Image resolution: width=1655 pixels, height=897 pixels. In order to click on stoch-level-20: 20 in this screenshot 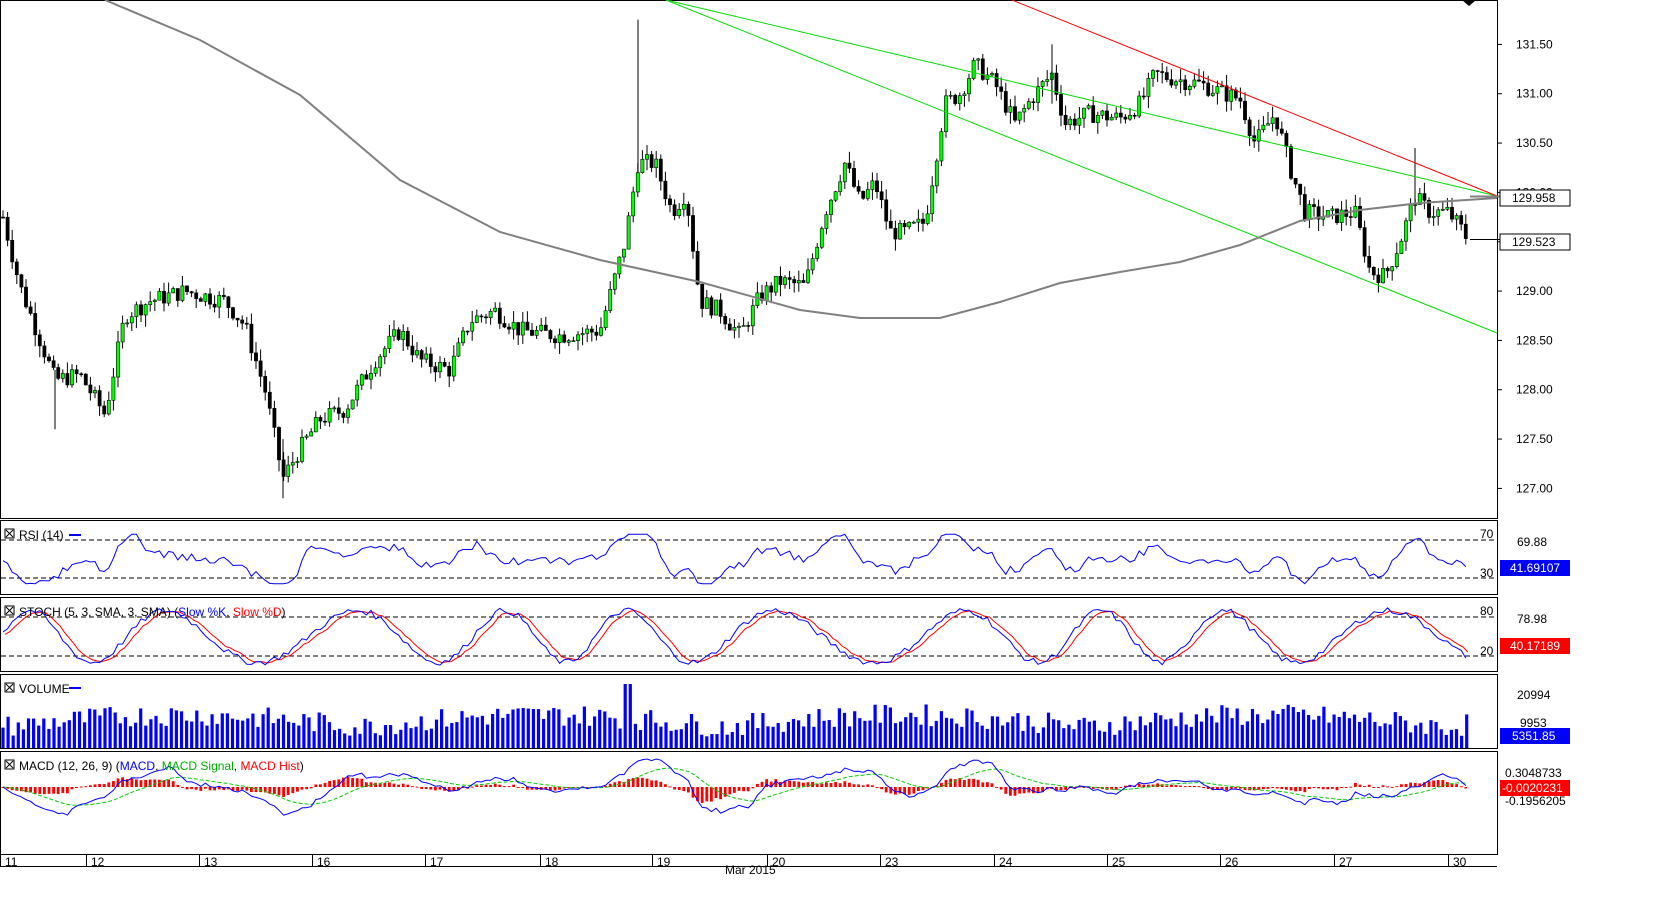, I will do `click(1487, 651)`.